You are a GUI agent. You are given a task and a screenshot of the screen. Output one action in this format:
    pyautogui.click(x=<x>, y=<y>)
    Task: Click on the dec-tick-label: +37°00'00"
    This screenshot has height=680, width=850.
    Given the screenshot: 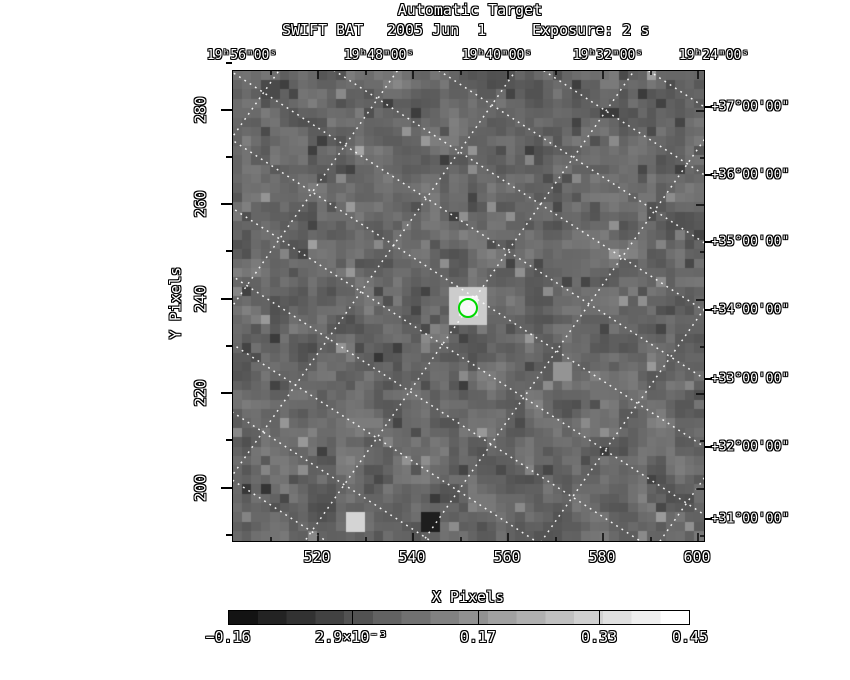 What is the action you would take?
    pyautogui.click(x=750, y=107)
    